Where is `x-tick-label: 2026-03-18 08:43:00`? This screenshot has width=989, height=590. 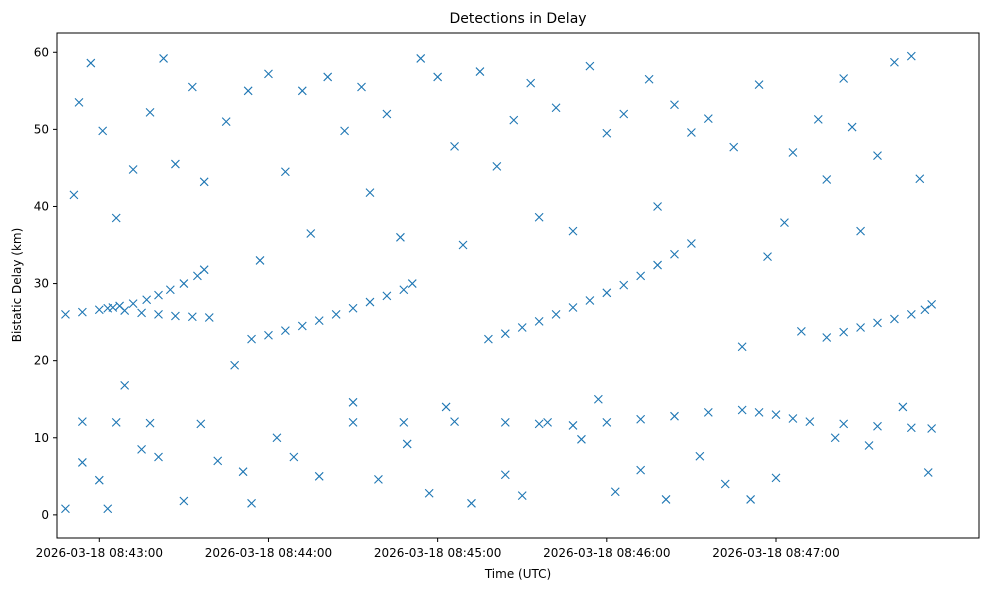 x-tick-label: 2026-03-18 08:43:00 is located at coordinates (99, 553).